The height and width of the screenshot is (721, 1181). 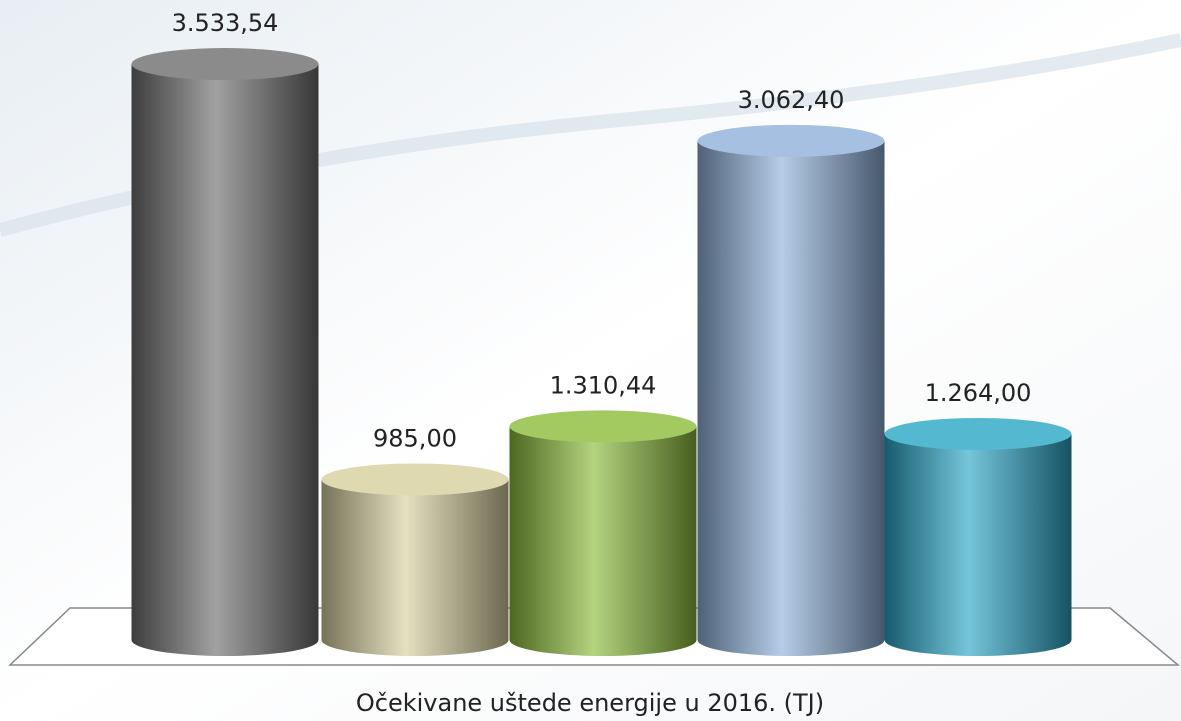 What do you see at coordinates (590, 703) in the screenshot?
I see `chart-title: Očekivane uštede energije u 2016. (TJ)` at bounding box center [590, 703].